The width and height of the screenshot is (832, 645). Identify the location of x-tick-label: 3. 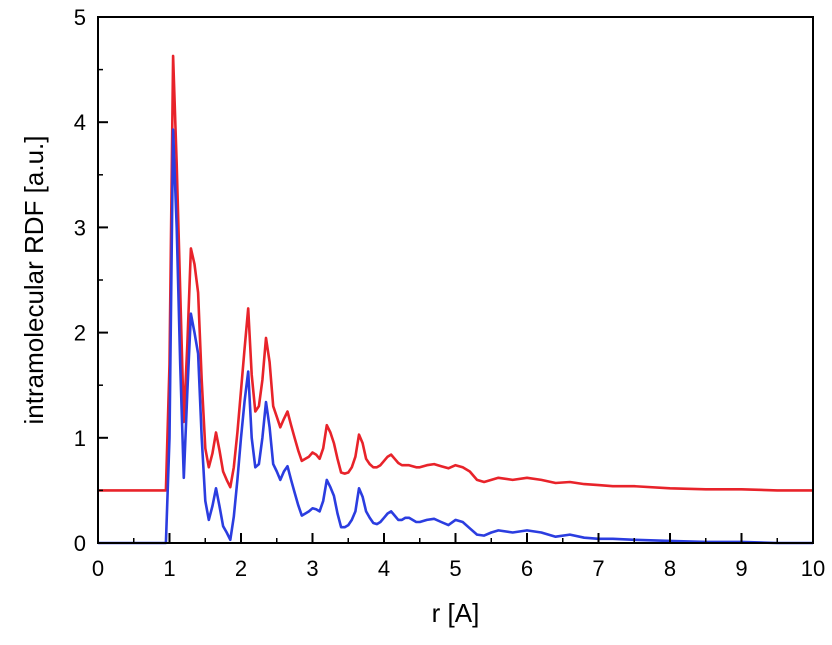
(312, 568).